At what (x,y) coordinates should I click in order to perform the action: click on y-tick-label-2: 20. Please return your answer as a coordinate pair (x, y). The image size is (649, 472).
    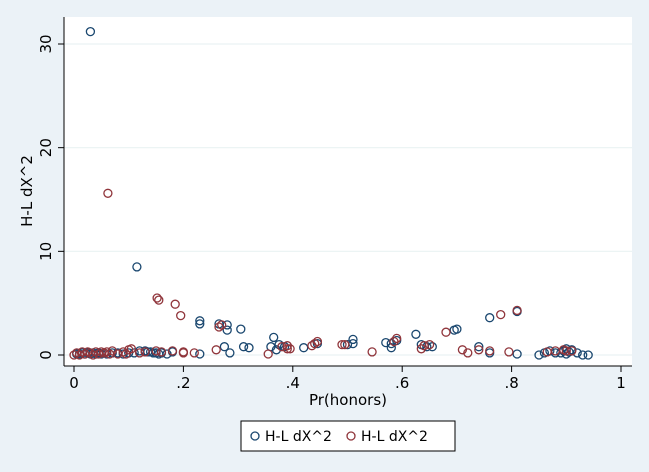
    Looking at the image, I should click on (46, 147).